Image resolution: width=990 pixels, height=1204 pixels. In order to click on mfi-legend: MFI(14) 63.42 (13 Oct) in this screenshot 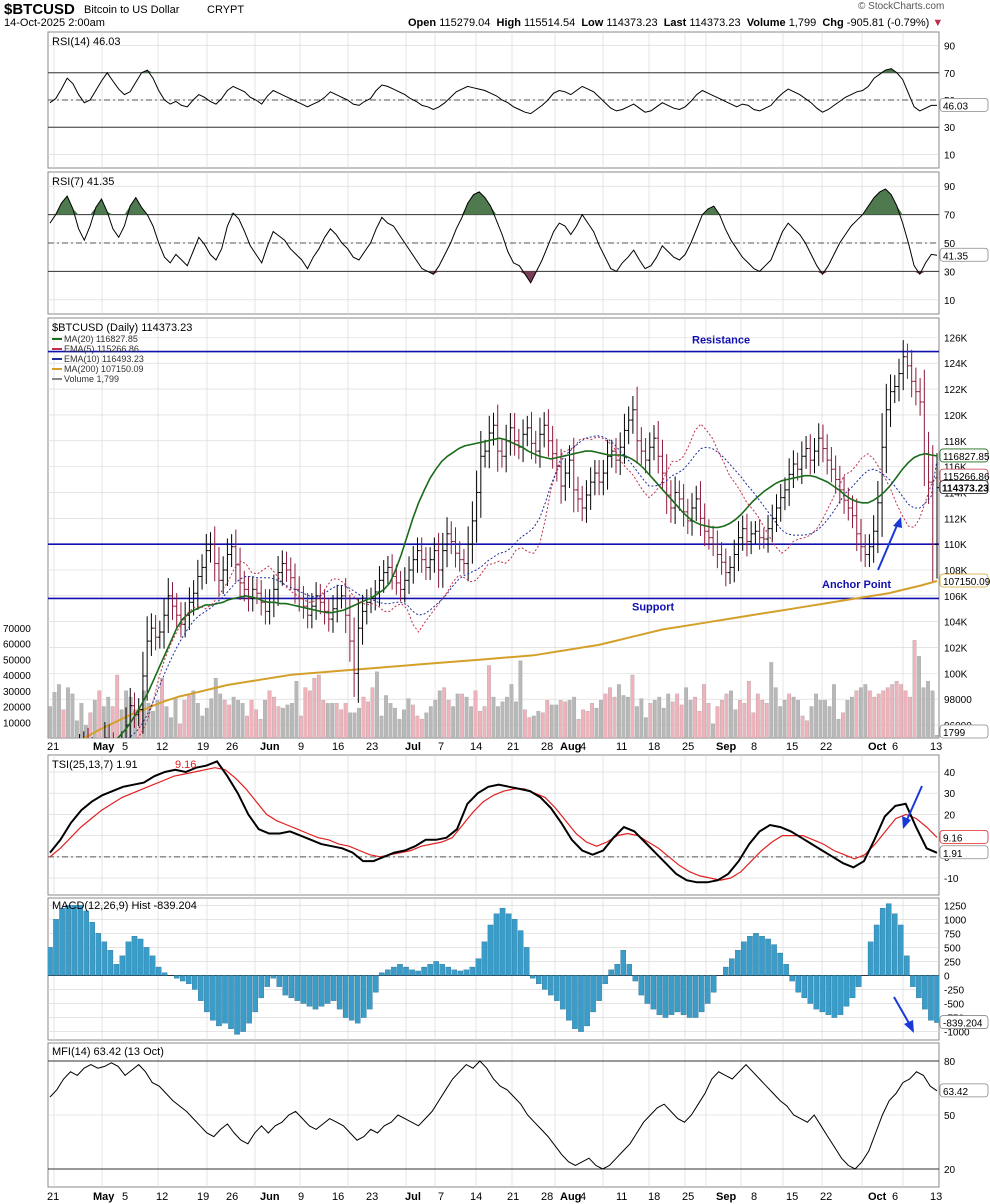, I will do `click(108, 1052)`.